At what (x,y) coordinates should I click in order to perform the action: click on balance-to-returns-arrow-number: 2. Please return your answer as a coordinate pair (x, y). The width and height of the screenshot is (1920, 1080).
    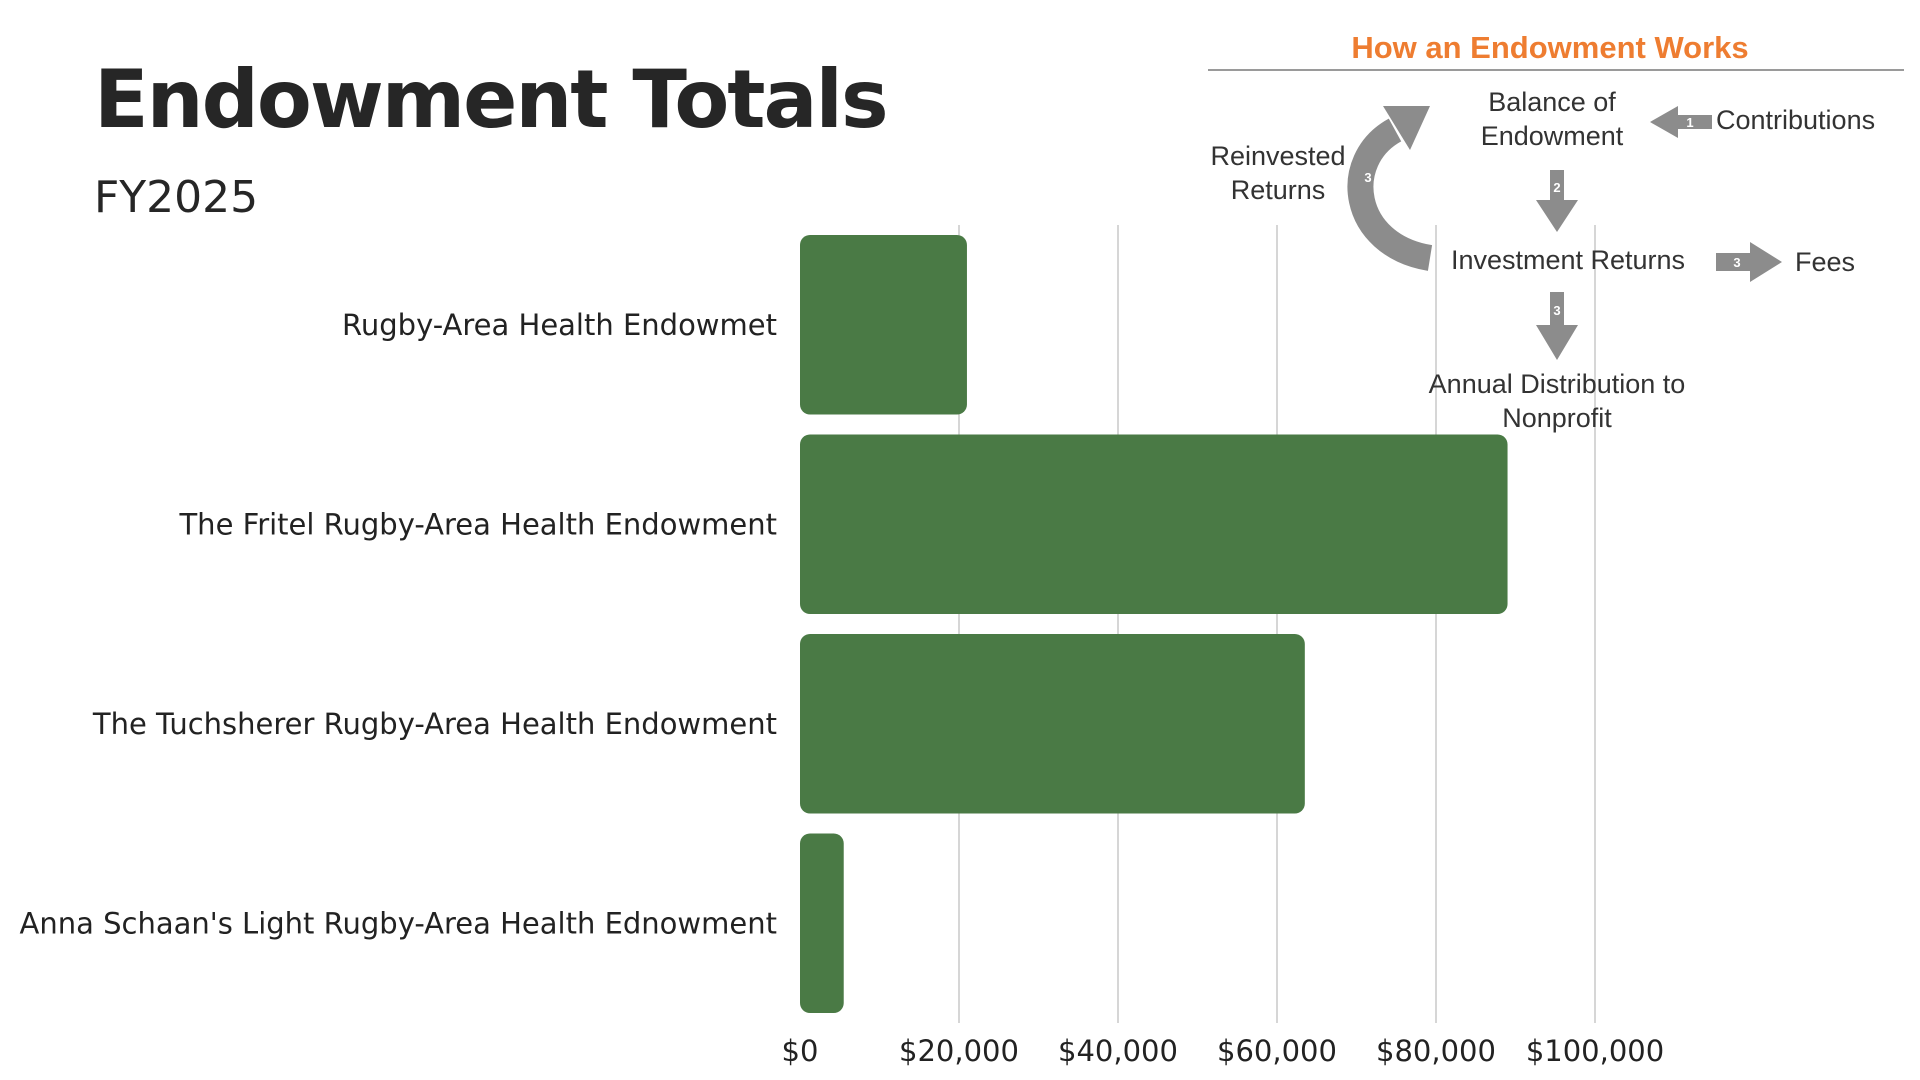
    Looking at the image, I should click on (1556, 187).